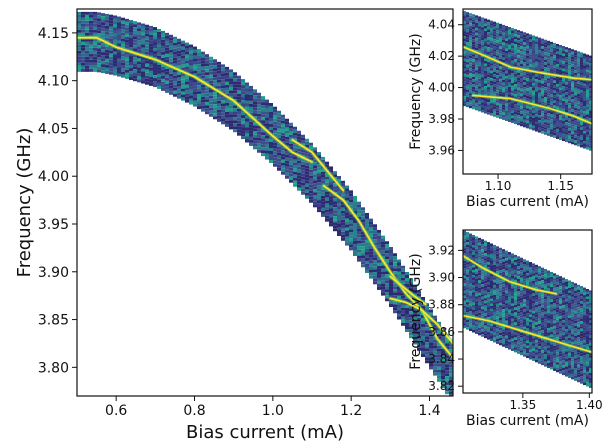  I want to click on x-tick-label: 0.8, so click(194, 411).